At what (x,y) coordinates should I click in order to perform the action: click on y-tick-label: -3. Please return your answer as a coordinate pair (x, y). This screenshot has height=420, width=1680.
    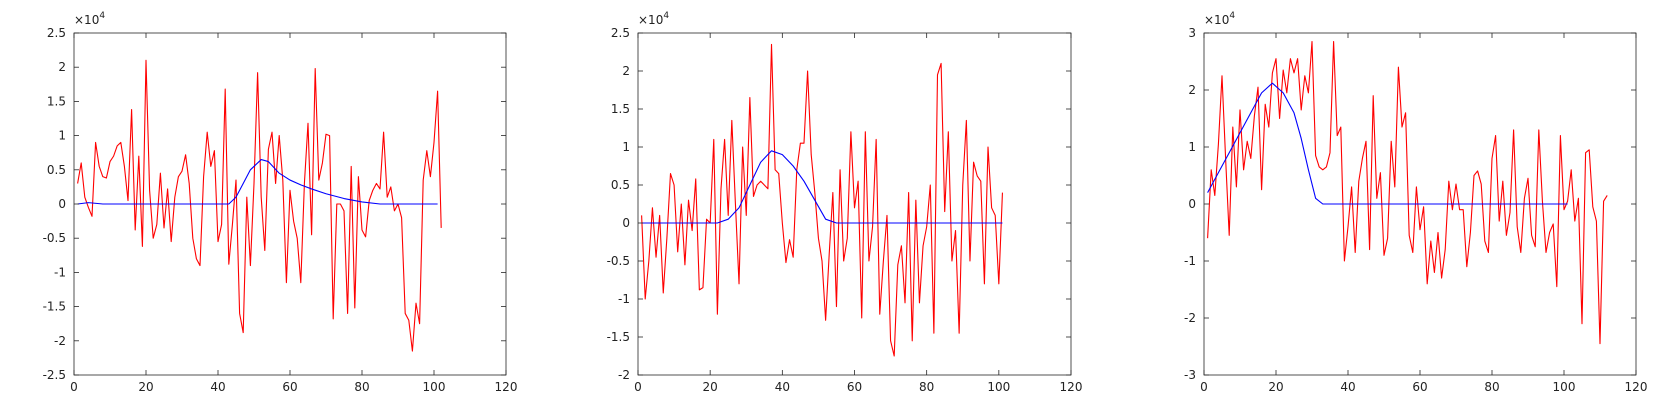
    Looking at the image, I should click on (1190, 375).